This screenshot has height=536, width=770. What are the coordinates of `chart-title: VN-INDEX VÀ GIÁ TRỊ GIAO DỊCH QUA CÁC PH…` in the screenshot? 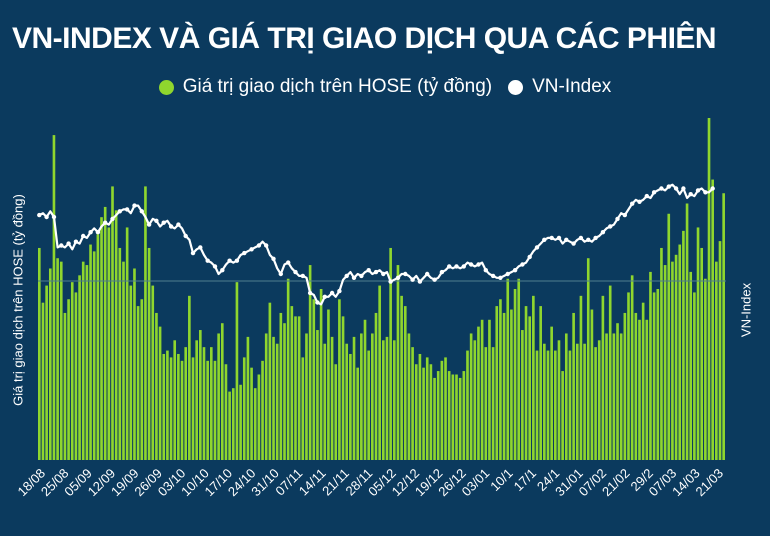 It's located at (364, 38).